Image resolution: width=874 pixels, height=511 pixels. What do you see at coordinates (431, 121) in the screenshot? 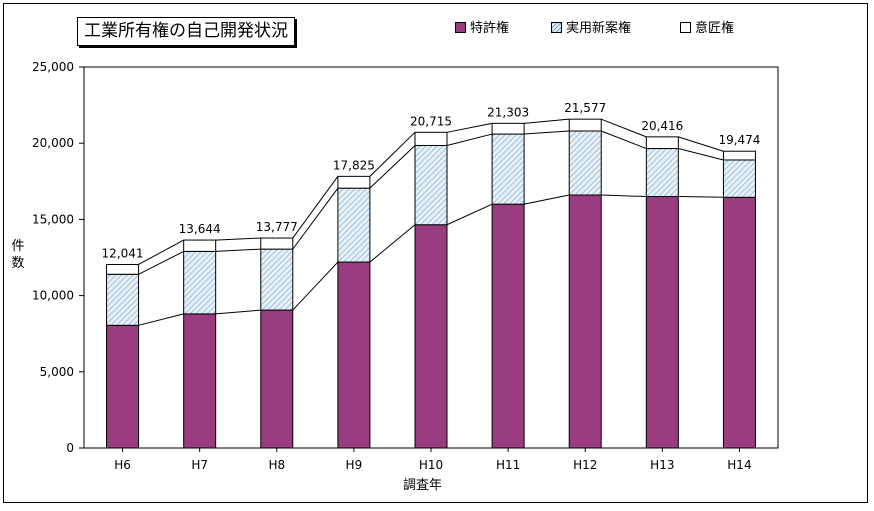
I see `total-label: 20,715` at bounding box center [431, 121].